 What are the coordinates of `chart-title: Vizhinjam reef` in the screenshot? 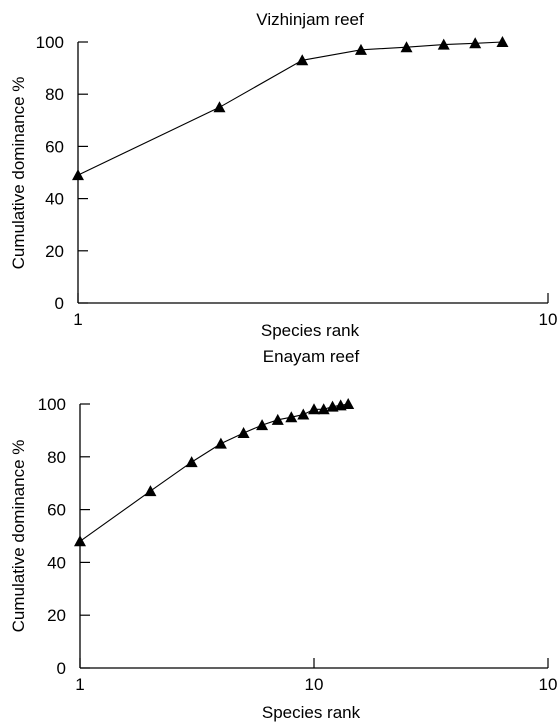 It's located at (310, 19).